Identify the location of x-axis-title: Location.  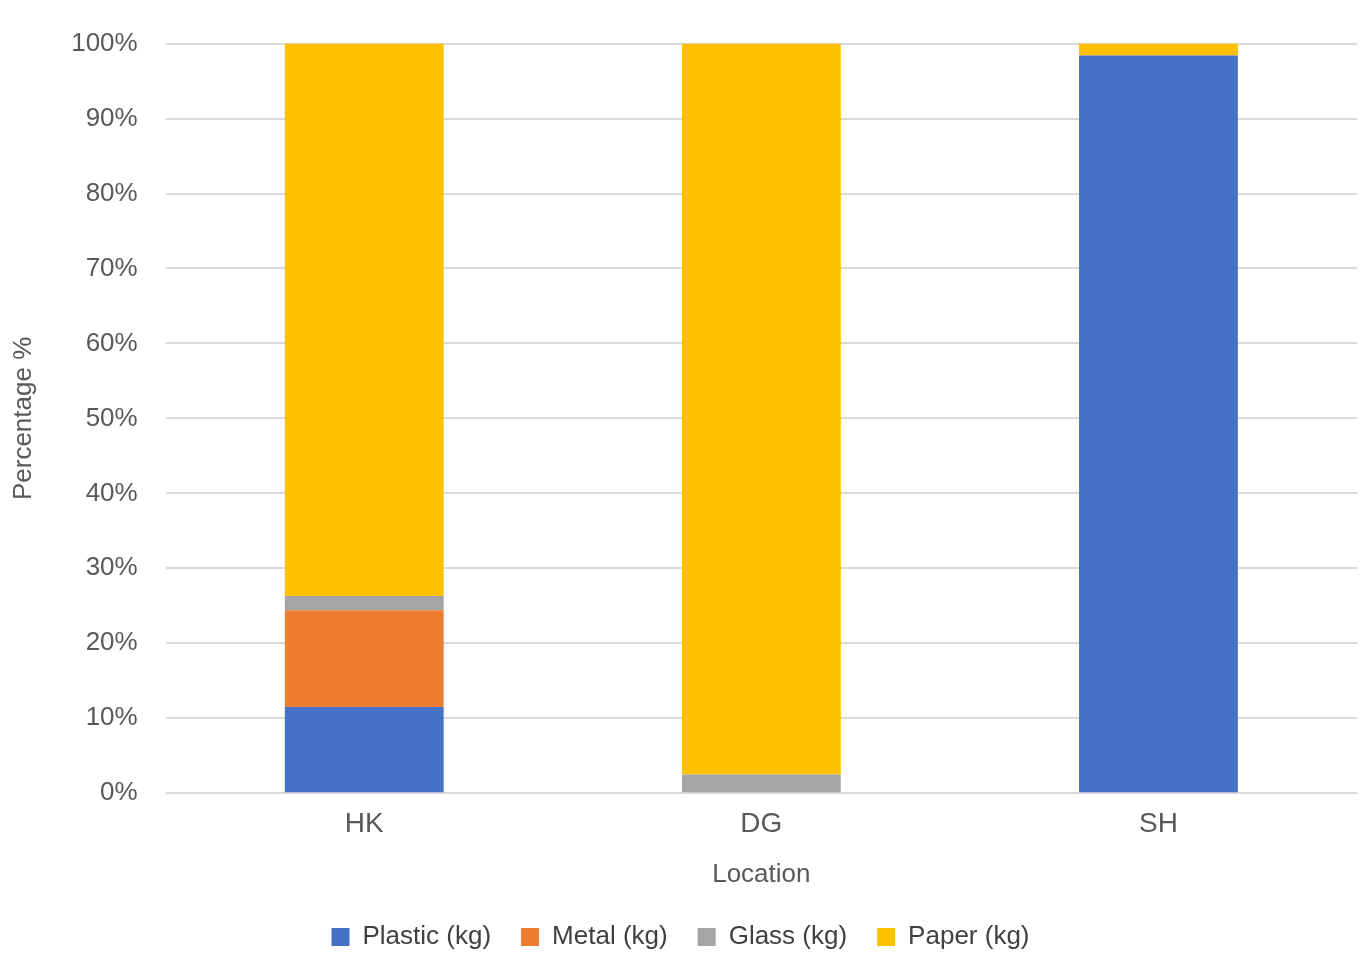
(761, 872).